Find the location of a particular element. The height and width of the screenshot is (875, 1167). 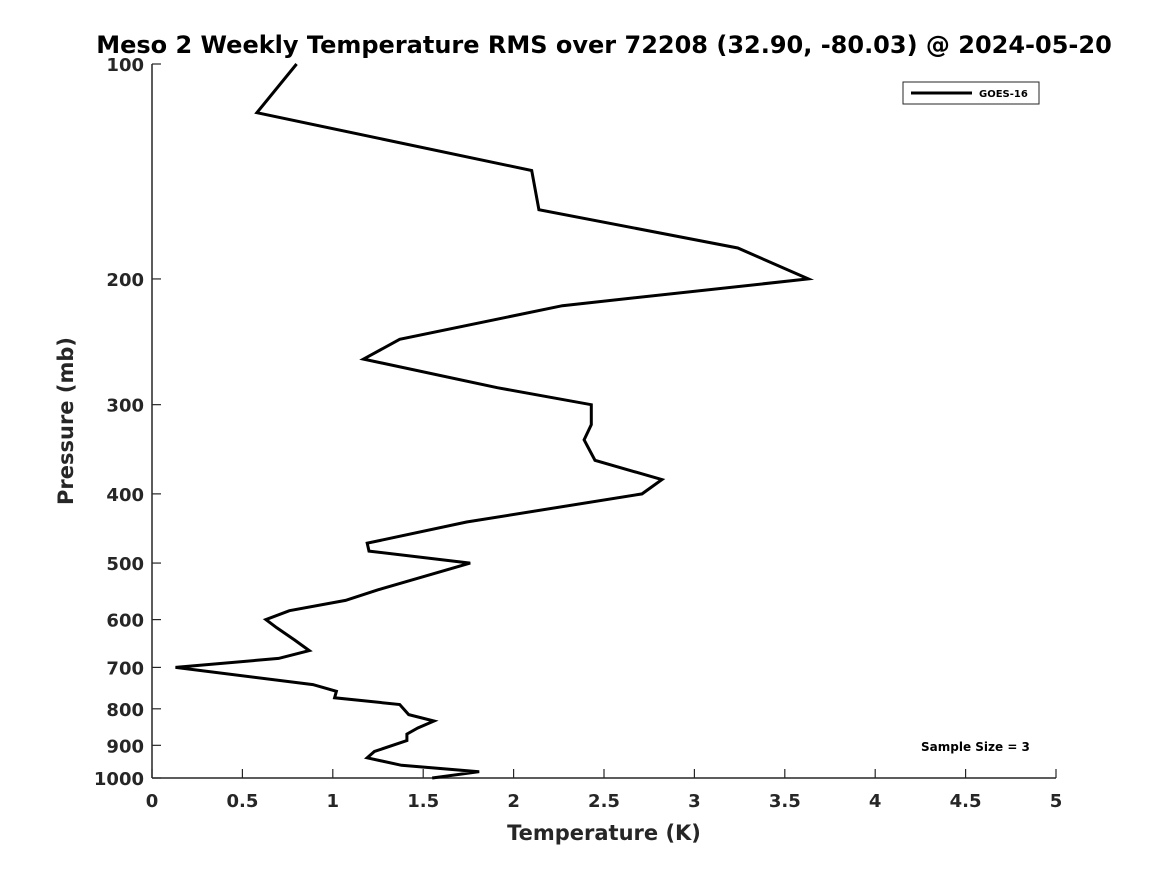

y-axis-label: Pressure (mb) is located at coordinates (66, 421).